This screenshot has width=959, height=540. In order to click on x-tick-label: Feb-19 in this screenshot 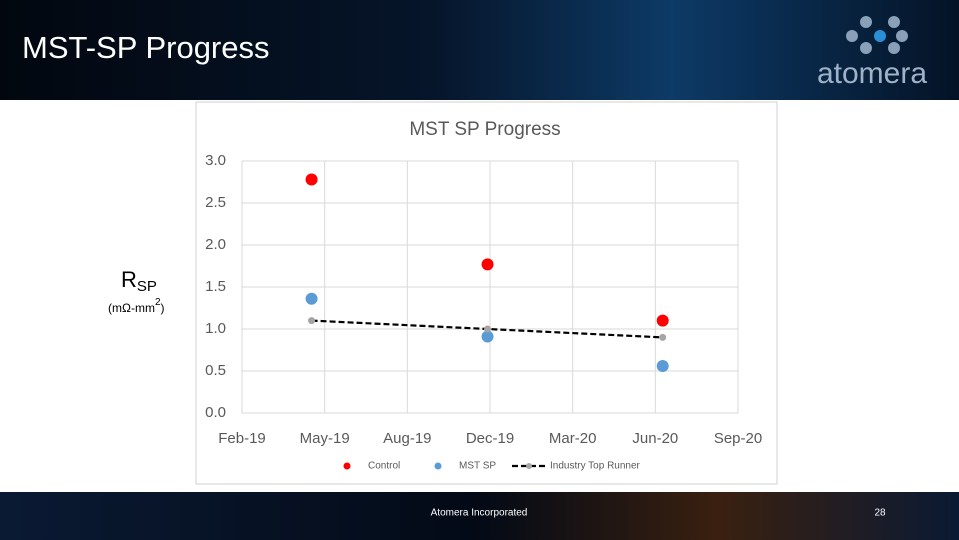, I will do `click(242, 438)`.